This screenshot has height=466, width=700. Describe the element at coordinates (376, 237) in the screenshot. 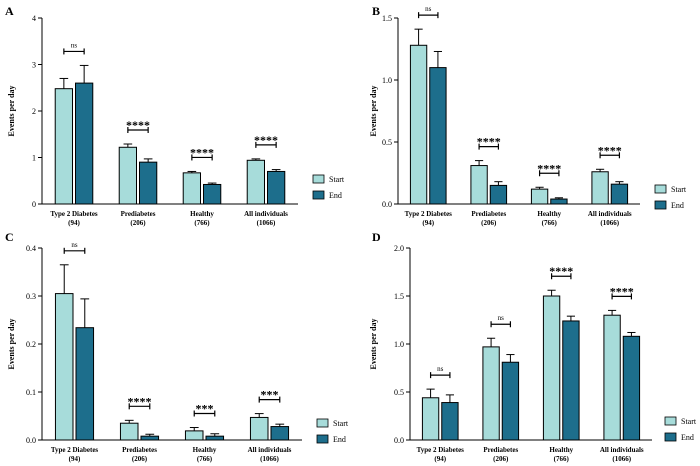

I see `panel-label: D` at that location.